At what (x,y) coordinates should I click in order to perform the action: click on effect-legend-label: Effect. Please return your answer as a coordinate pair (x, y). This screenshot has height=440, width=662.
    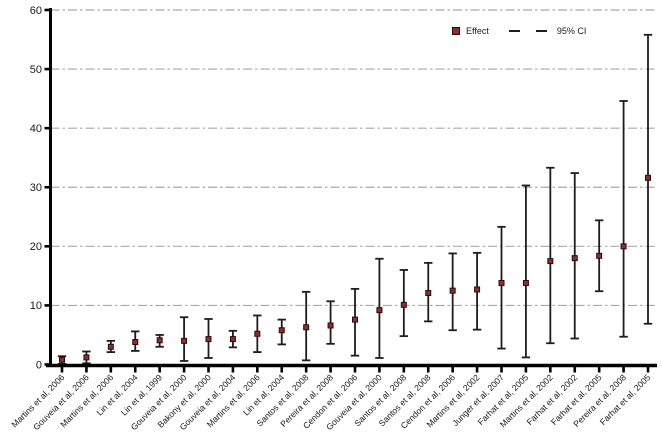
    Looking at the image, I should click on (477, 31).